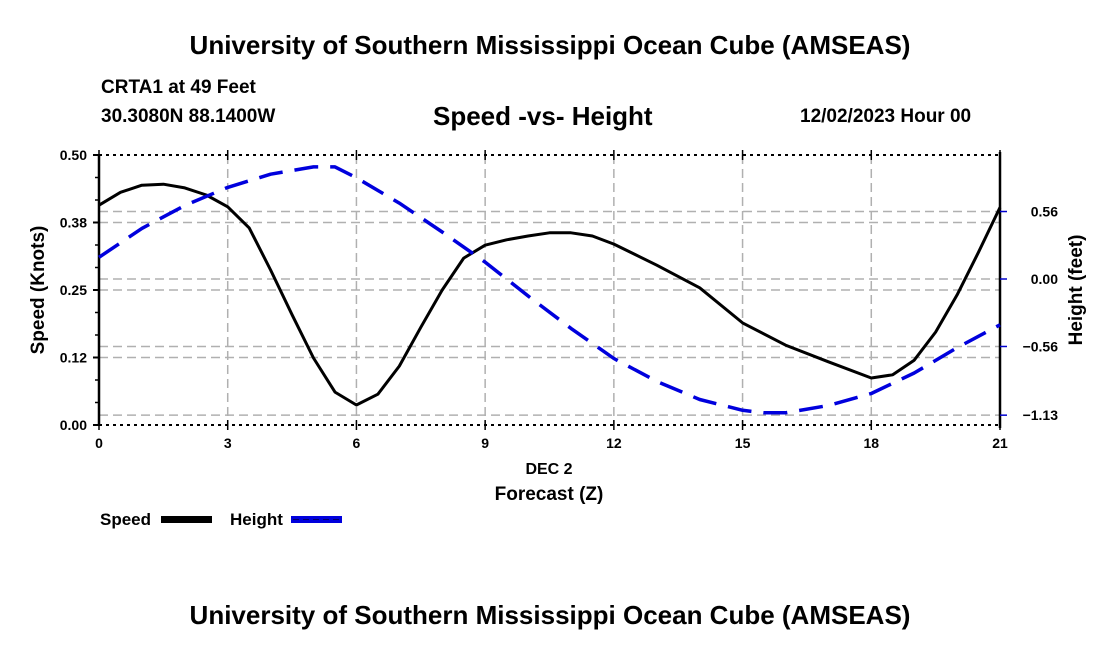  What do you see at coordinates (743, 443) in the screenshot?
I see `x-tick-label: 15` at bounding box center [743, 443].